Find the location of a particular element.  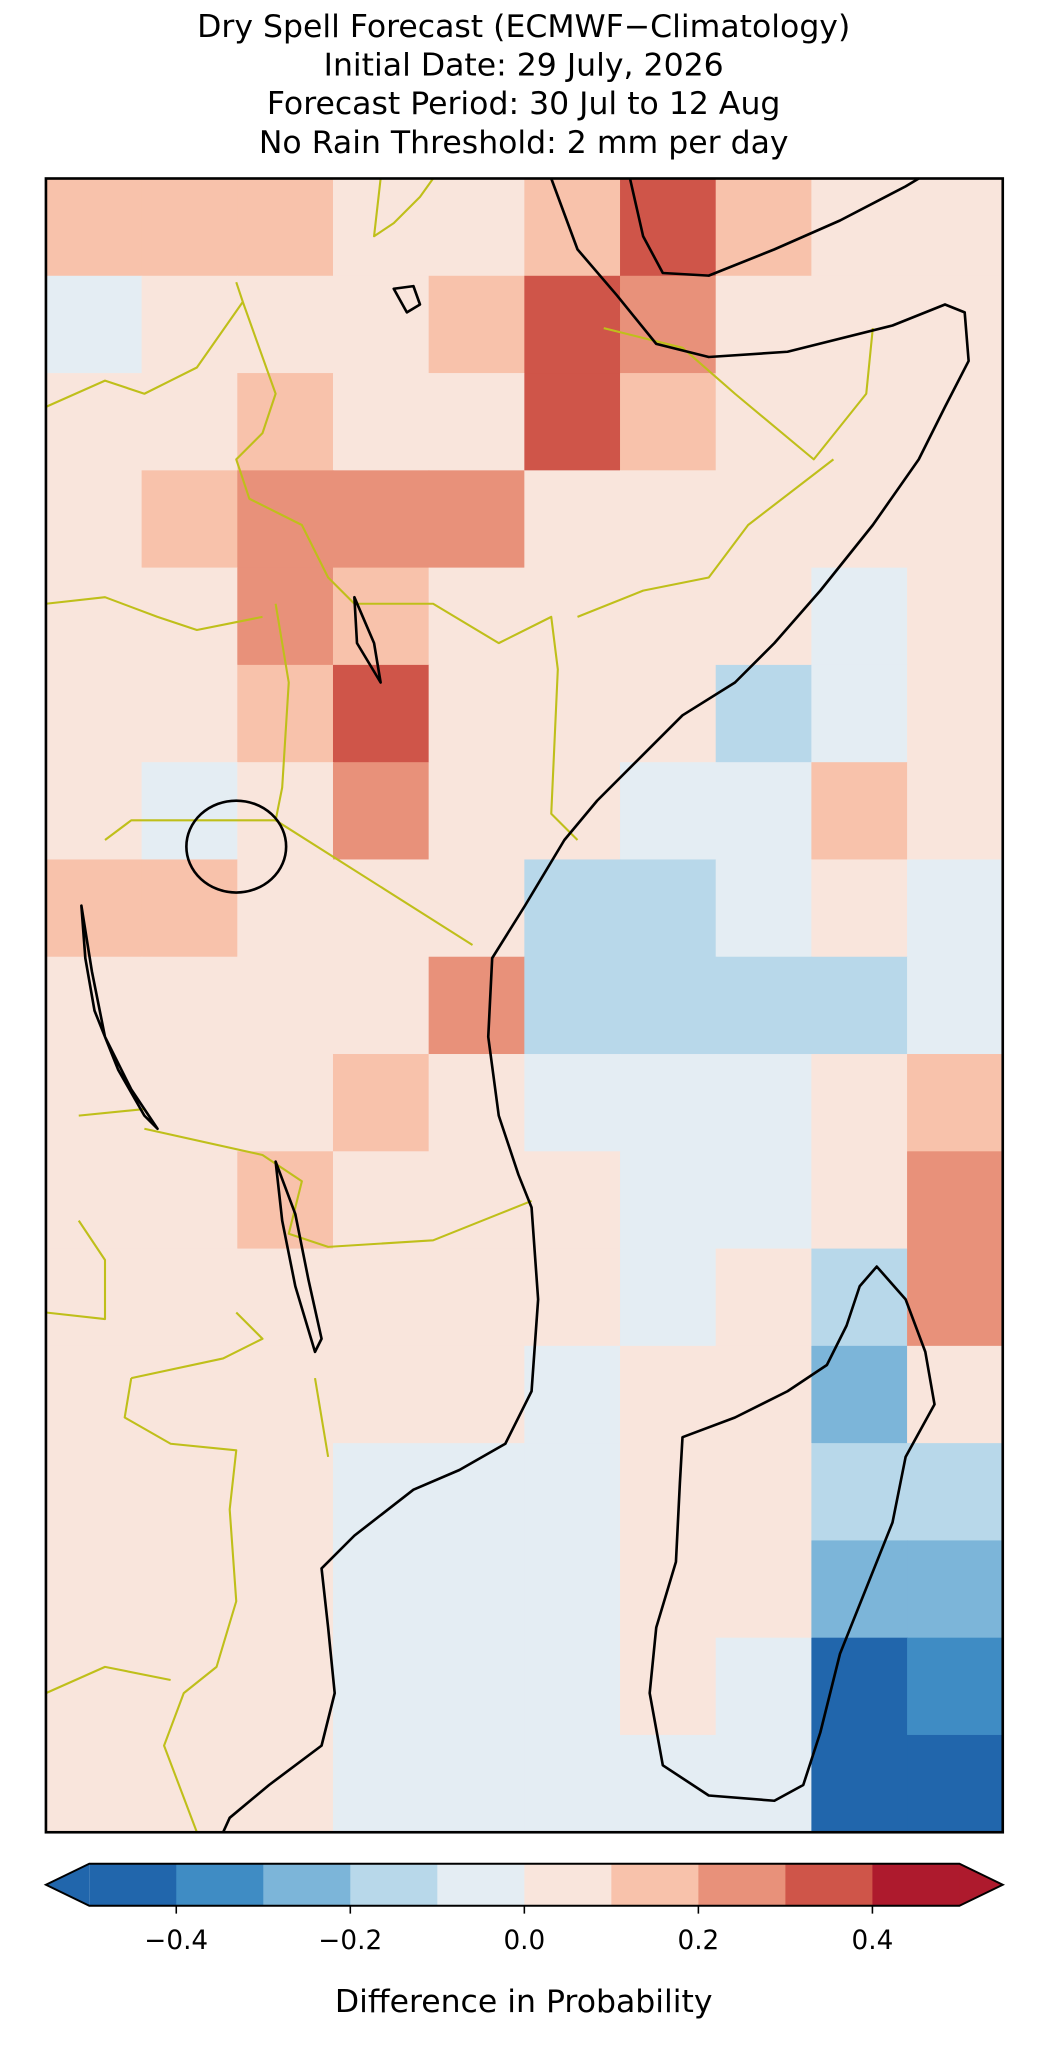

chart-title: No Rain Threshold: 2 mm per day is located at coordinates (524, 143).